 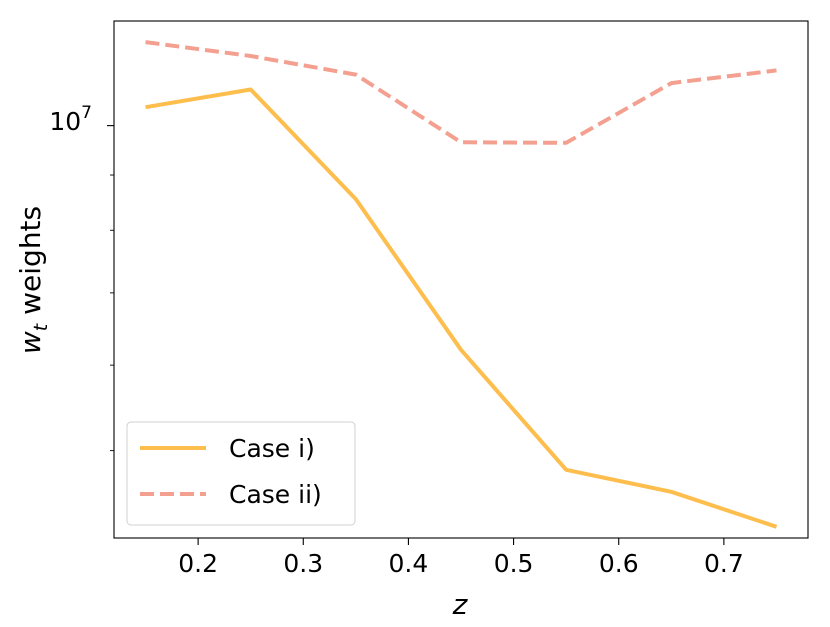 I want to click on legend: Case i) Case ii), so click(x=241, y=473).